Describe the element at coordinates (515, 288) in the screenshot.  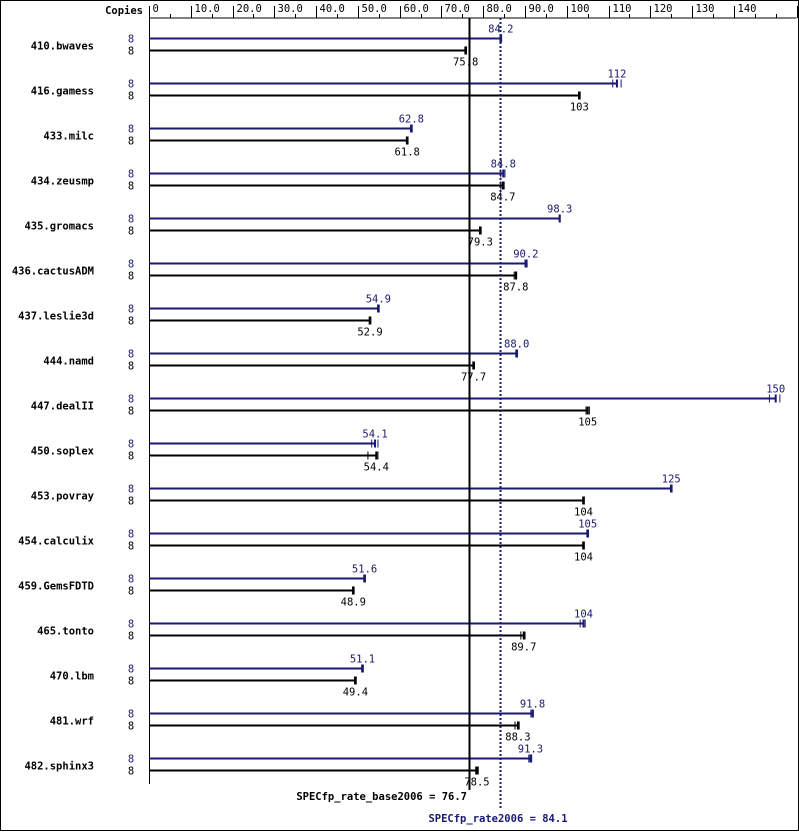
I see `base-value-label: 87.8` at that location.